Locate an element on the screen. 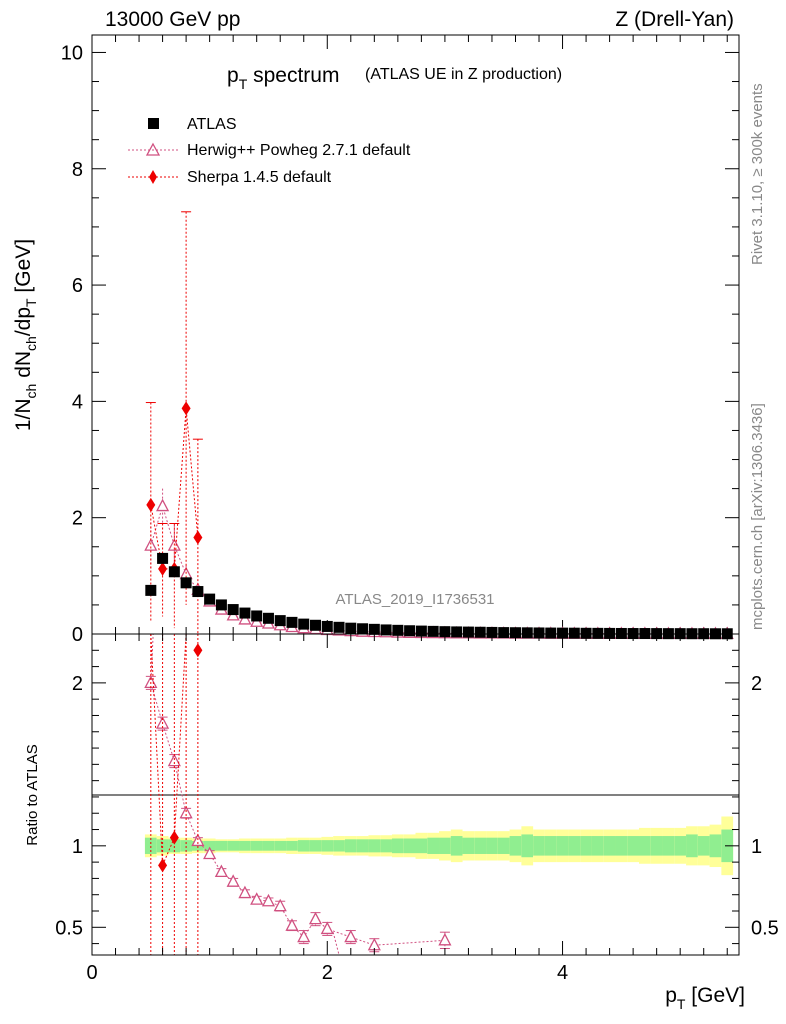  plot-title-rest: spectrum is located at coordinates (293, 75).